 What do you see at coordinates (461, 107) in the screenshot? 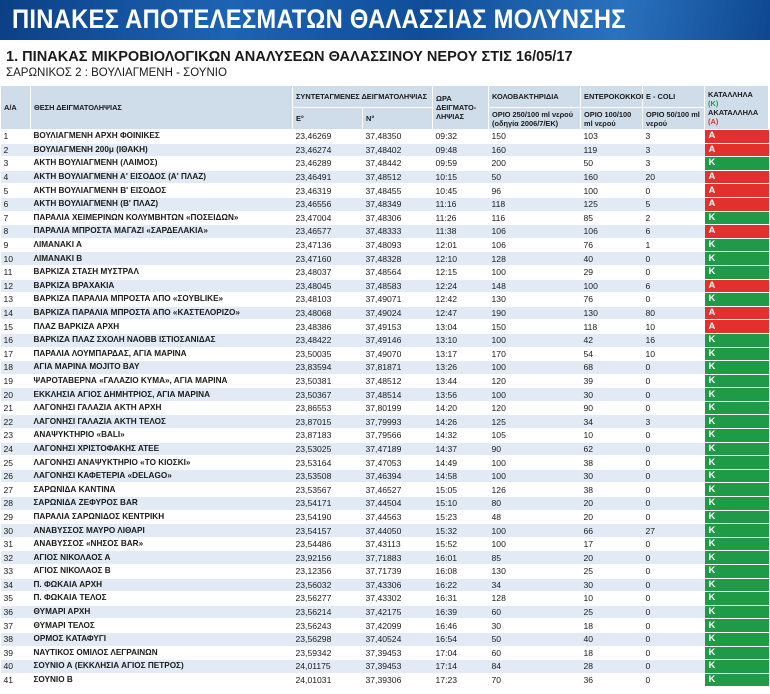
I see `header-cell: ΩΡΑ ΔΕΙΓΜΑΤΟ-ΛΗΨΙΑΣ` at bounding box center [461, 107].